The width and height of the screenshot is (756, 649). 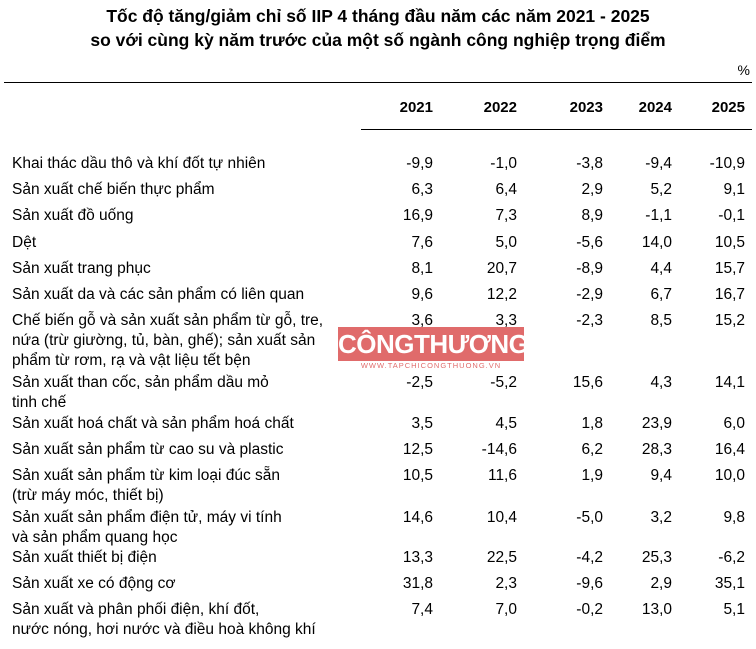 I want to click on table-cell-2024: 14,0, so click(x=656, y=242).